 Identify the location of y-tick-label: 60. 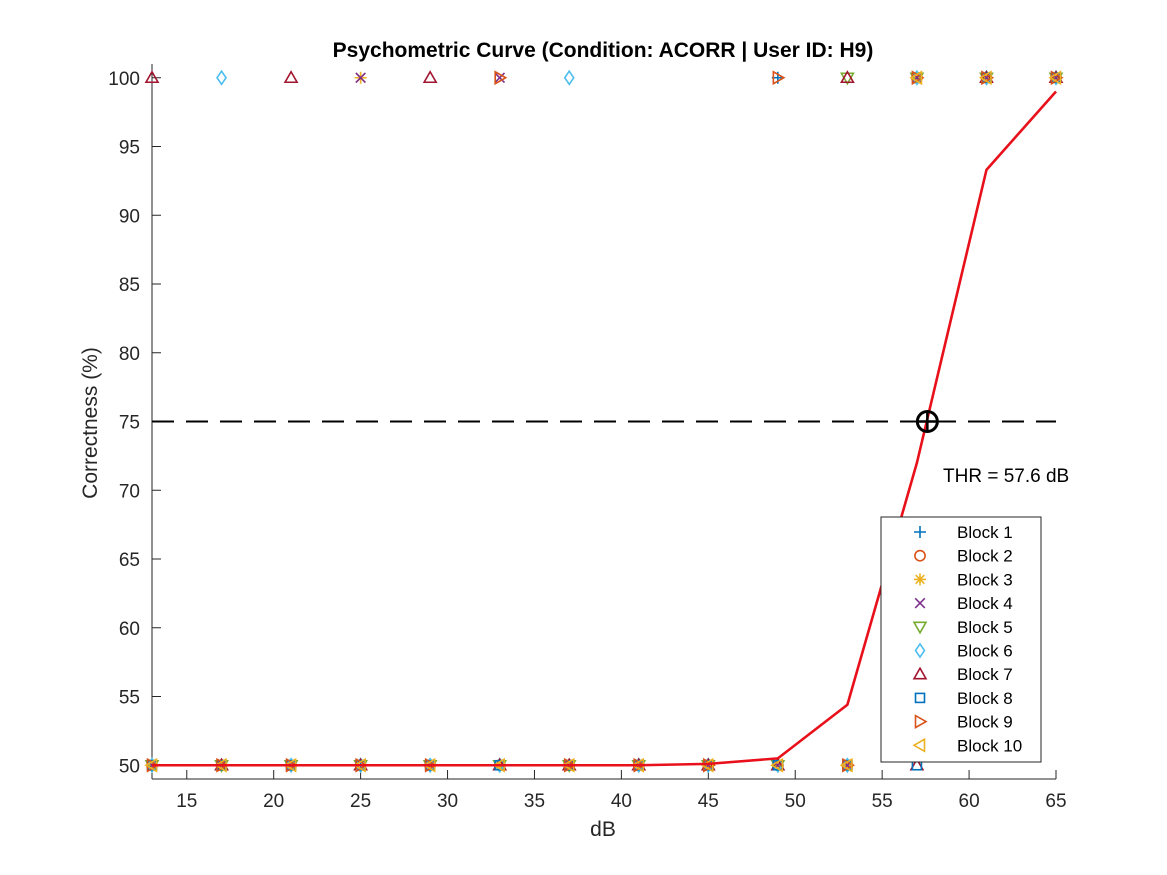
(129, 629).